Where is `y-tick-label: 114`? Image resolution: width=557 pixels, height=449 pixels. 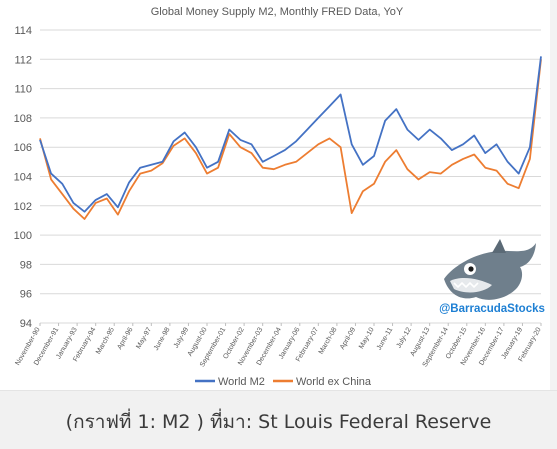
y-tick-label: 114 is located at coordinates (23, 31).